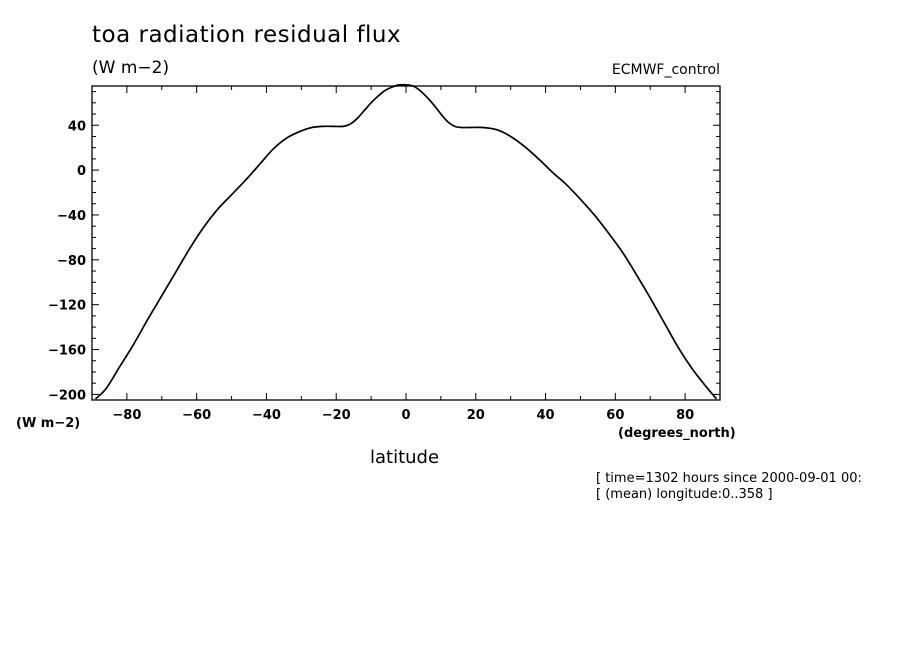 The height and width of the screenshot is (654, 904). What do you see at coordinates (131, 68) in the screenshot?
I see `title-units: (W m−2)` at bounding box center [131, 68].